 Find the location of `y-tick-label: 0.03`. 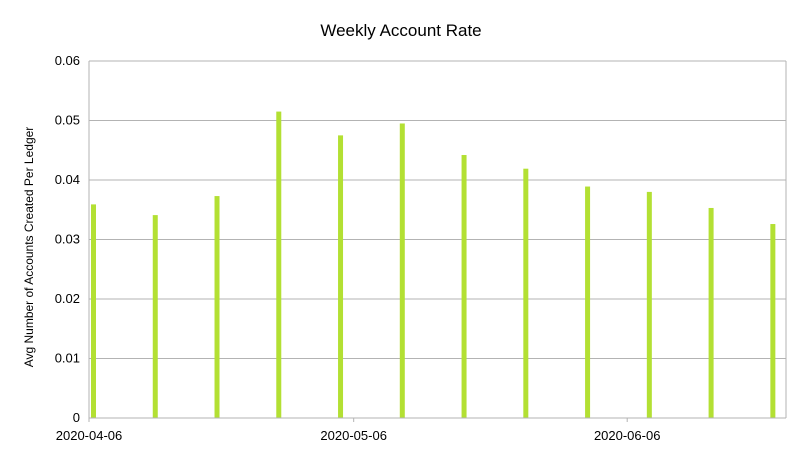

y-tick-label: 0.03 is located at coordinates (67, 239).